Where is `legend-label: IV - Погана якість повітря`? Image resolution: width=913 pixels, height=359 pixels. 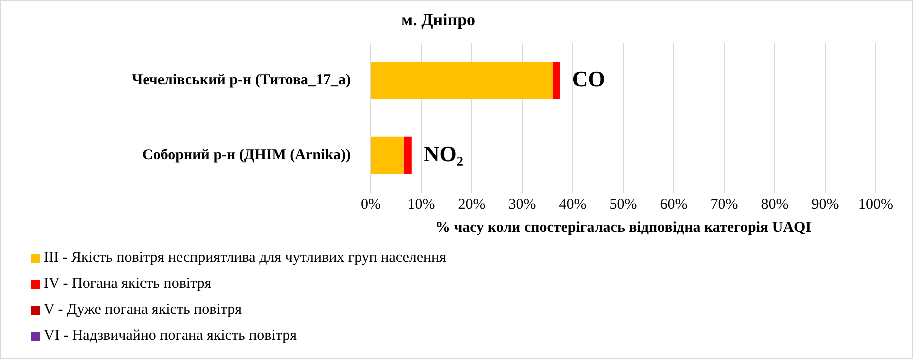 legend-label: IV - Погана якість повітря is located at coordinates (128, 284).